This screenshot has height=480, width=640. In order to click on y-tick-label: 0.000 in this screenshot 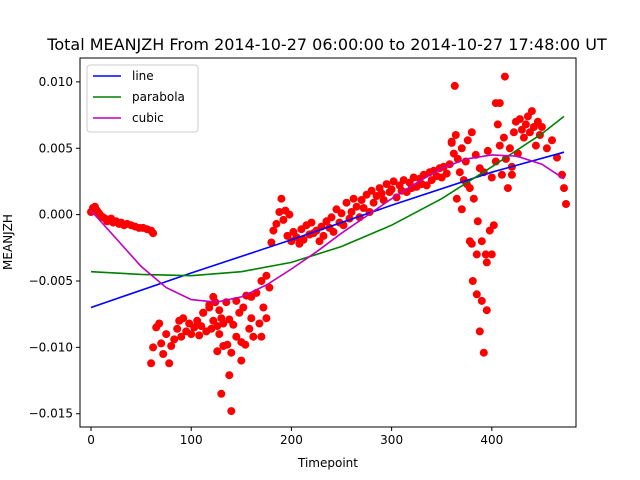, I will do `click(56, 215)`.